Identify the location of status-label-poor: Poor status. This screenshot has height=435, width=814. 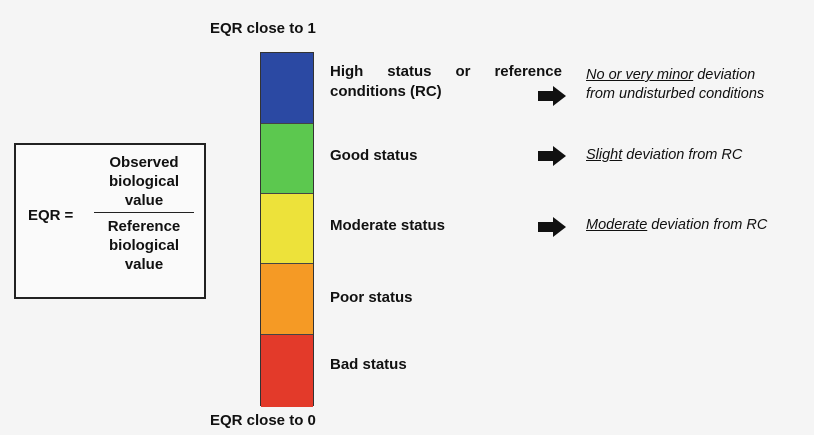
(371, 297).